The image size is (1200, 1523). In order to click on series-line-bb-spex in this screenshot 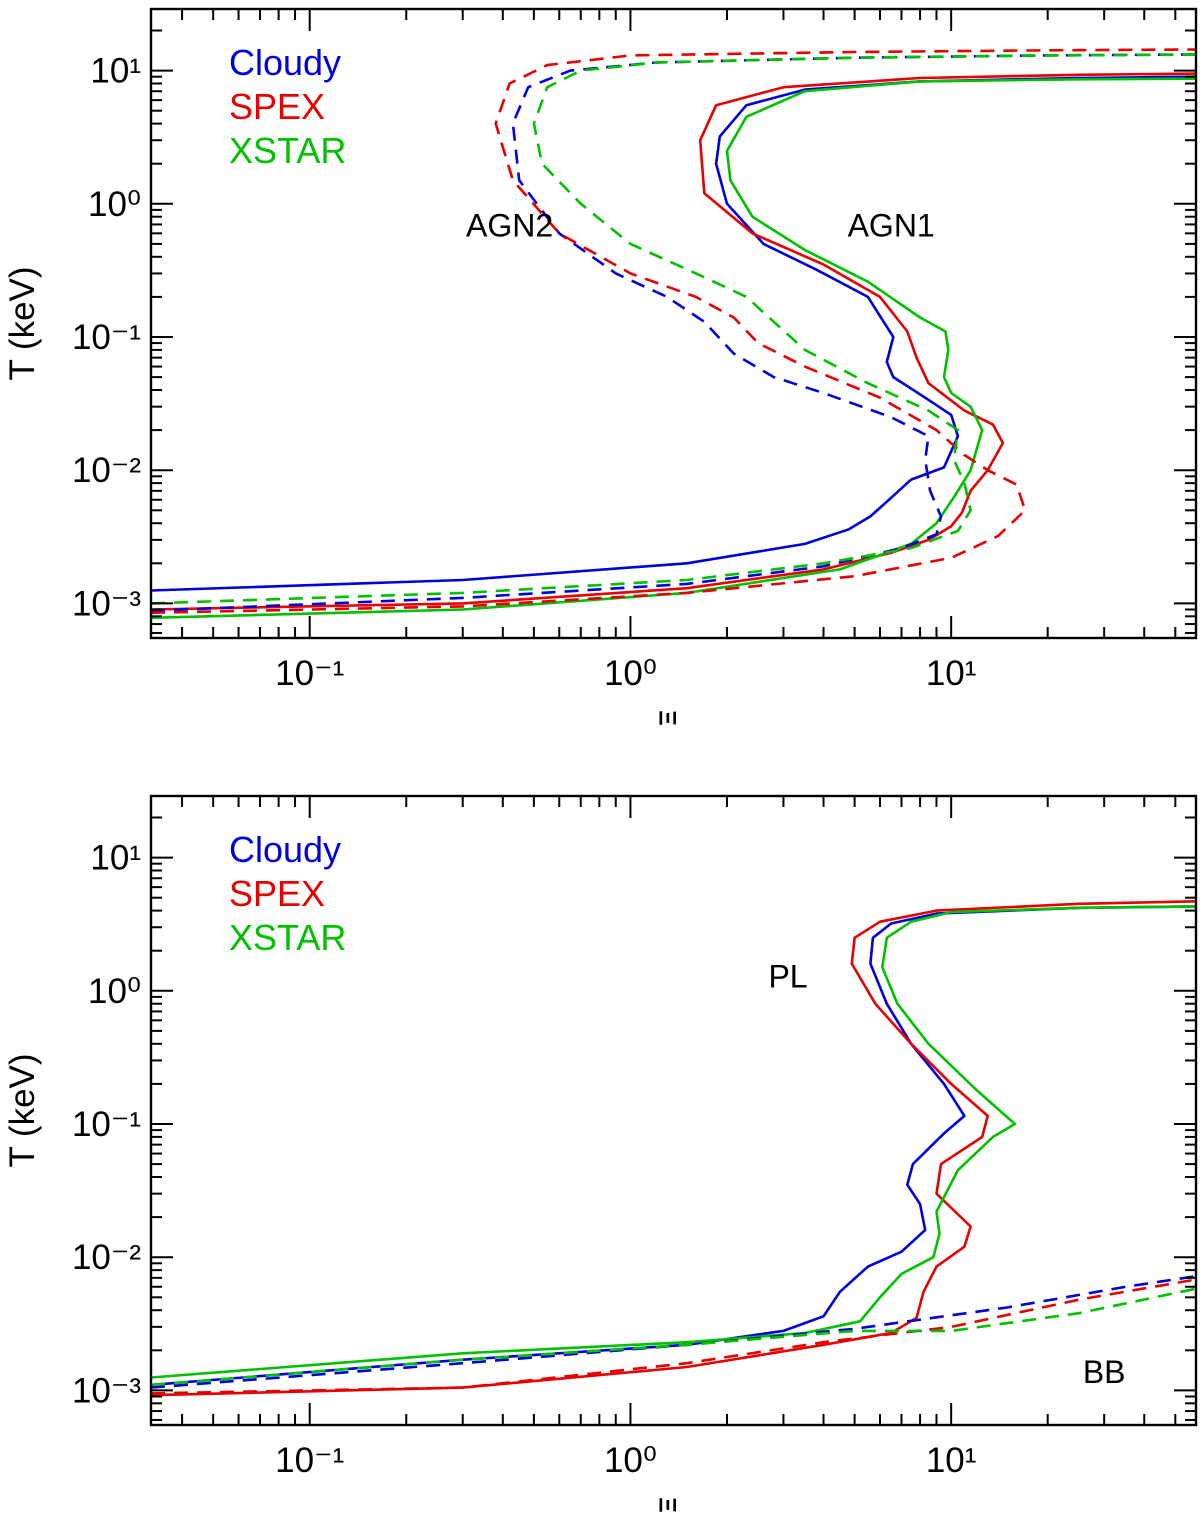, I will do `click(673, 1336)`.